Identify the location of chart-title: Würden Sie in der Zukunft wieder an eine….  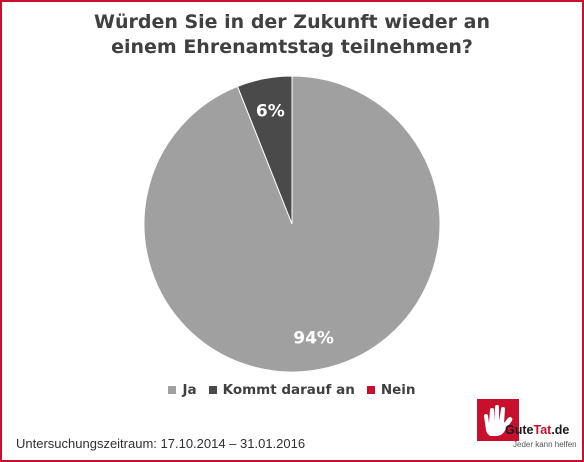
(292, 35).